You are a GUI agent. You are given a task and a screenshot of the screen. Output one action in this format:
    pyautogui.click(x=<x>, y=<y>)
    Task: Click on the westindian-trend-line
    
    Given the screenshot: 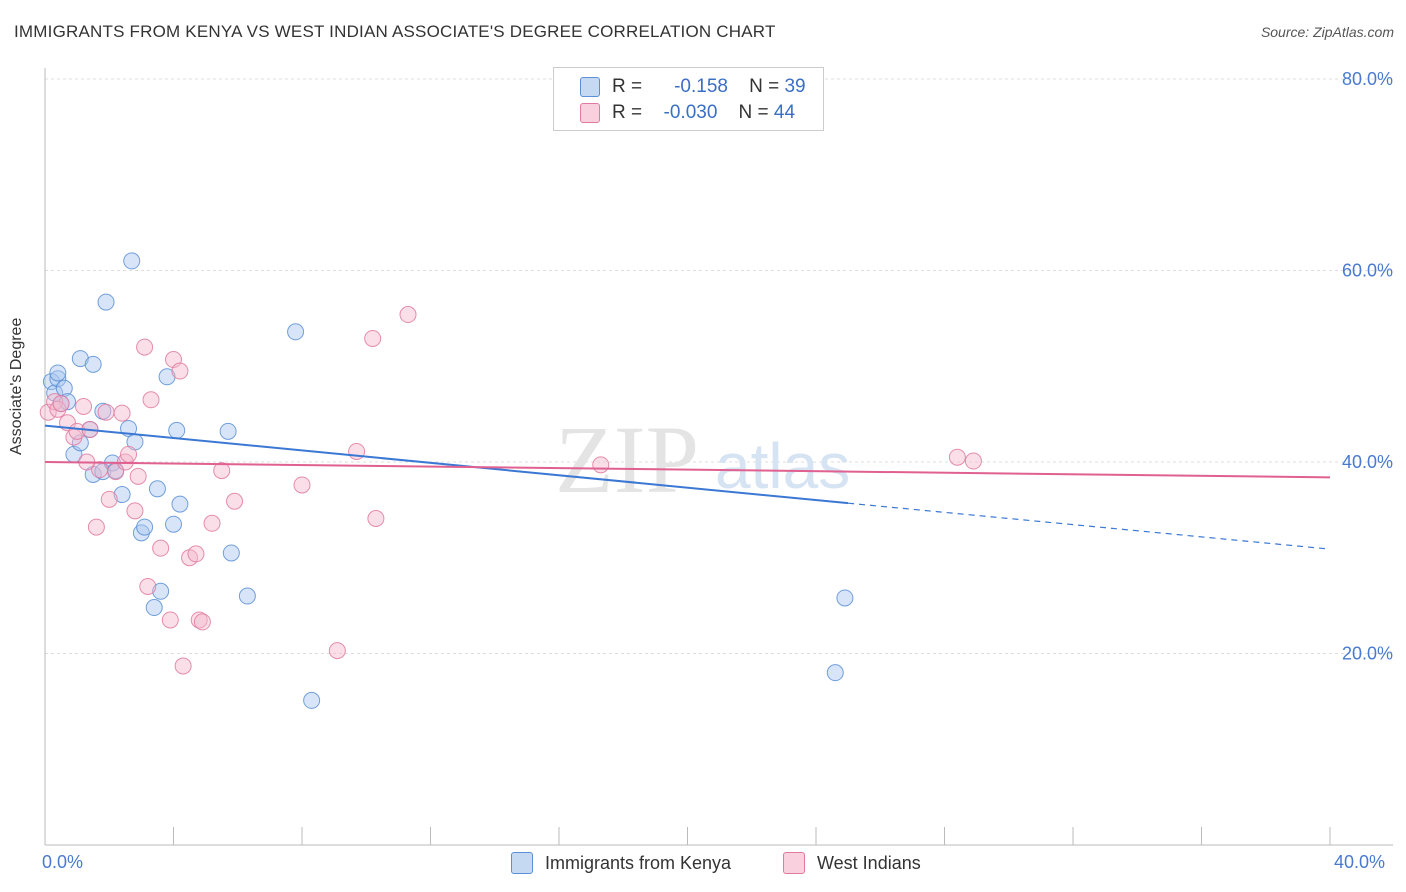 What is the action you would take?
    pyautogui.click(x=687, y=470)
    